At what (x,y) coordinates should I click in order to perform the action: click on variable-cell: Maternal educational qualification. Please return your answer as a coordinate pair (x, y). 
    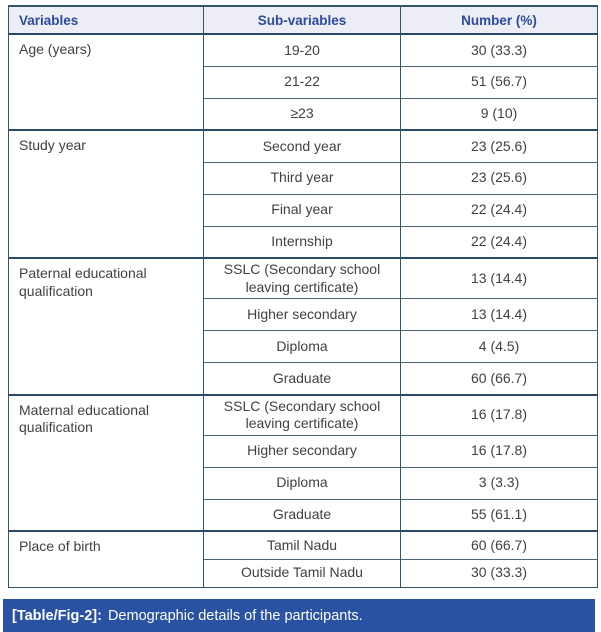
    Looking at the image, I should click on (106, 462).